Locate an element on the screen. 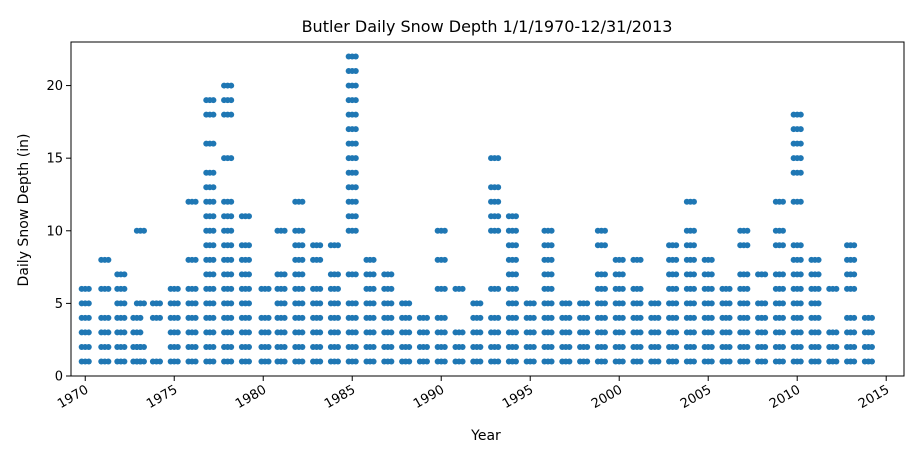 Image resolution: width=920 pixels, height=460 pixels. y-tick-label: 10 is located at coordinates (54, 231).